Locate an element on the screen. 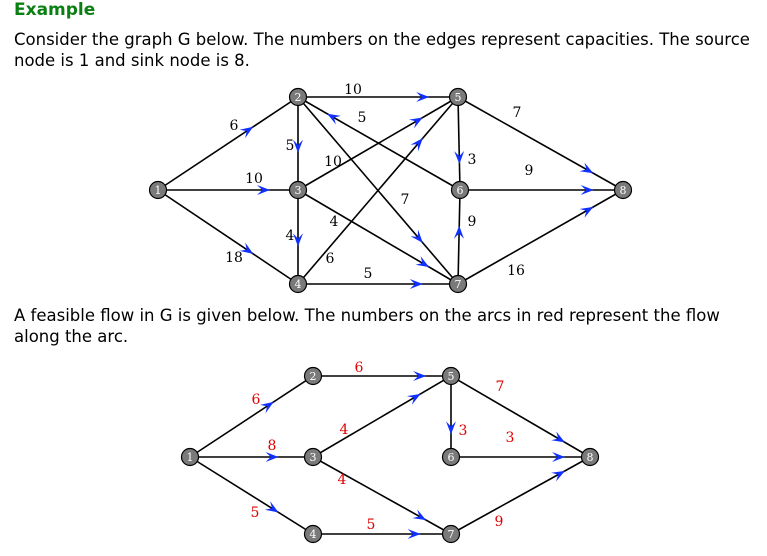  svg-text: 7 is located at coordinates (458, 284).